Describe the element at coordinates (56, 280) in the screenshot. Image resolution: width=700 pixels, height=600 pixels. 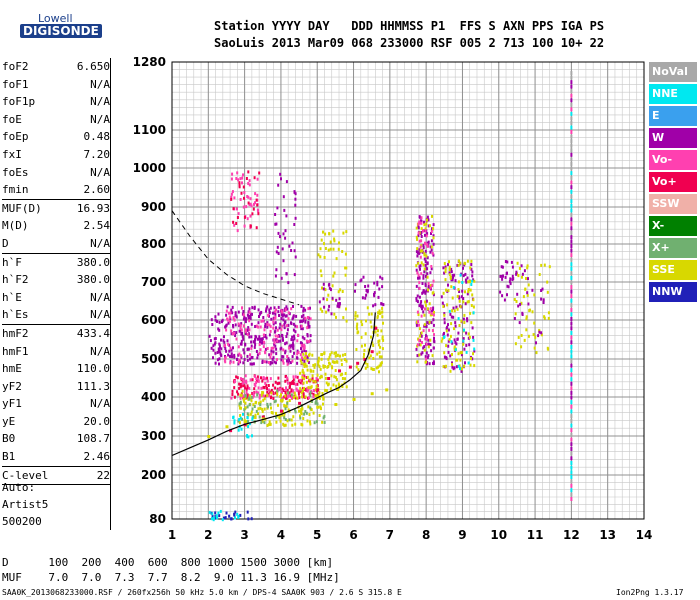
I see `parameter-row: h`F2 380.0` at that location.